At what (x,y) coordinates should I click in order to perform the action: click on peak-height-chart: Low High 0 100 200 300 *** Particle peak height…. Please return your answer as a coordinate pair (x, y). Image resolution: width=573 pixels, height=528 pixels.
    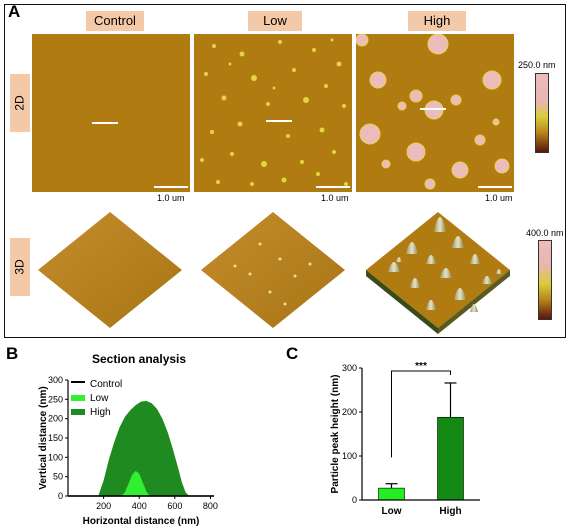
    Looking at the image, I should click on (405, 439).